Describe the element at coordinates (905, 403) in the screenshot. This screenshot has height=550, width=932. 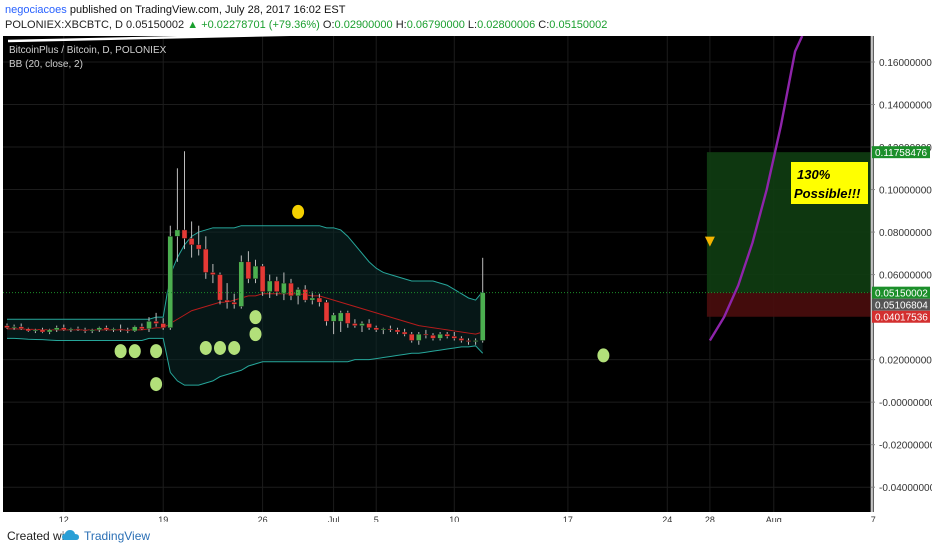
I see `y-tick-label: -0.00000000` at that location.